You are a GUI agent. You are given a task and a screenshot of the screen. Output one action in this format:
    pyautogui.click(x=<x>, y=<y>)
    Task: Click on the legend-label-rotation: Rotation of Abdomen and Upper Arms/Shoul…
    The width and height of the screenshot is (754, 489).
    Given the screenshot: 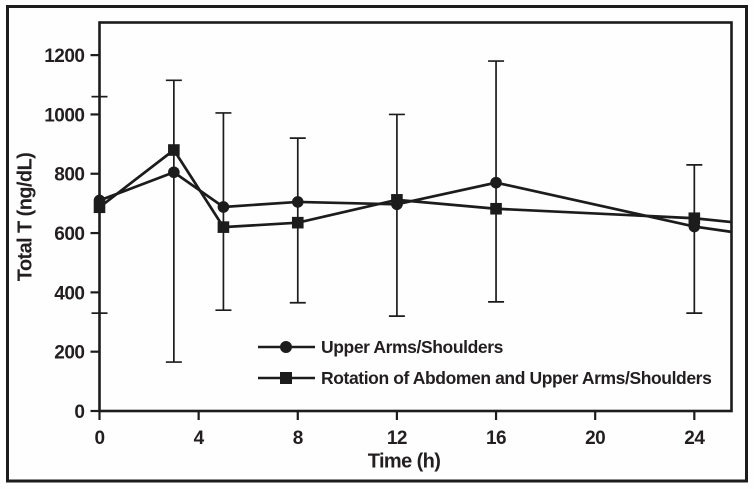 What is the action you would take?
    pyautogui.click(x=516, y=377)
    